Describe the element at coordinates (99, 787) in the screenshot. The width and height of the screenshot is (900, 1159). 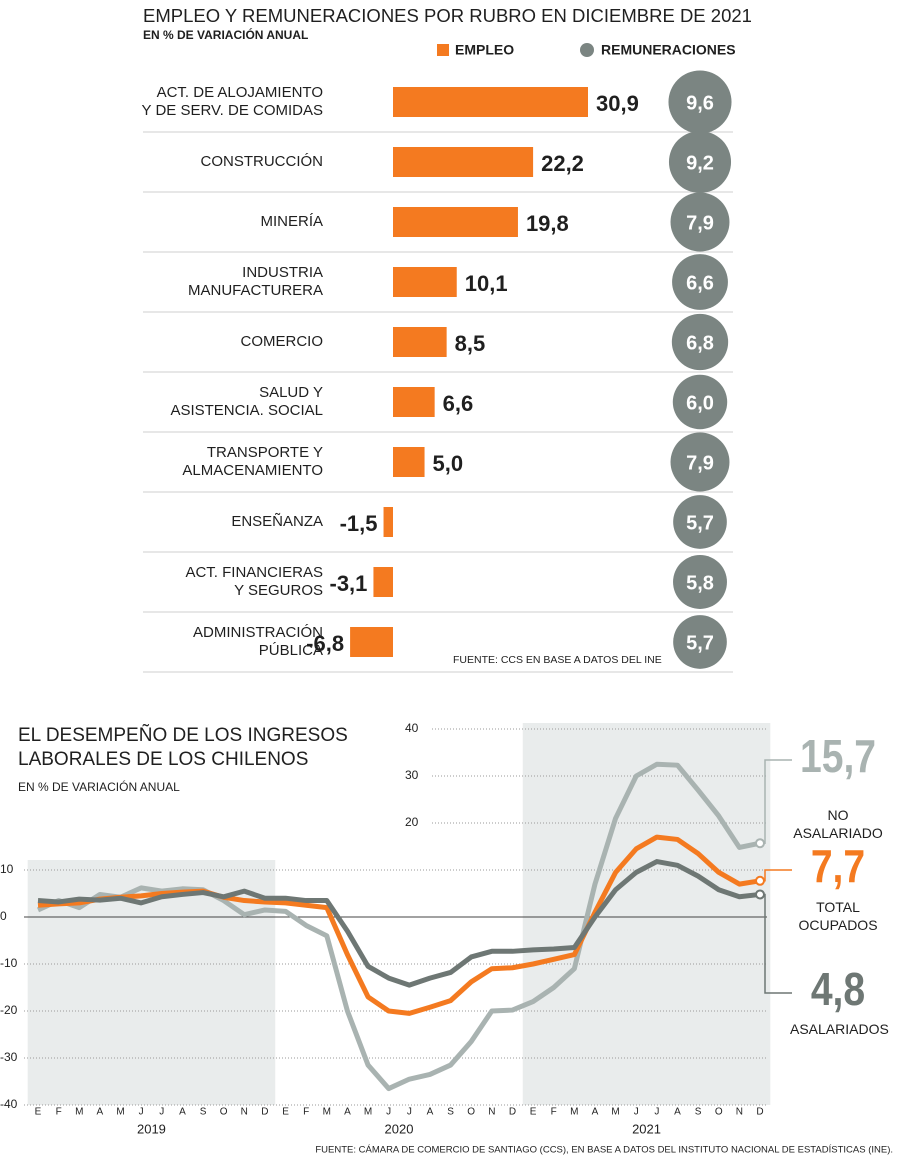
I see `chart-subtitle: EN % DE VARIACIÓN ANUAL` at that location.